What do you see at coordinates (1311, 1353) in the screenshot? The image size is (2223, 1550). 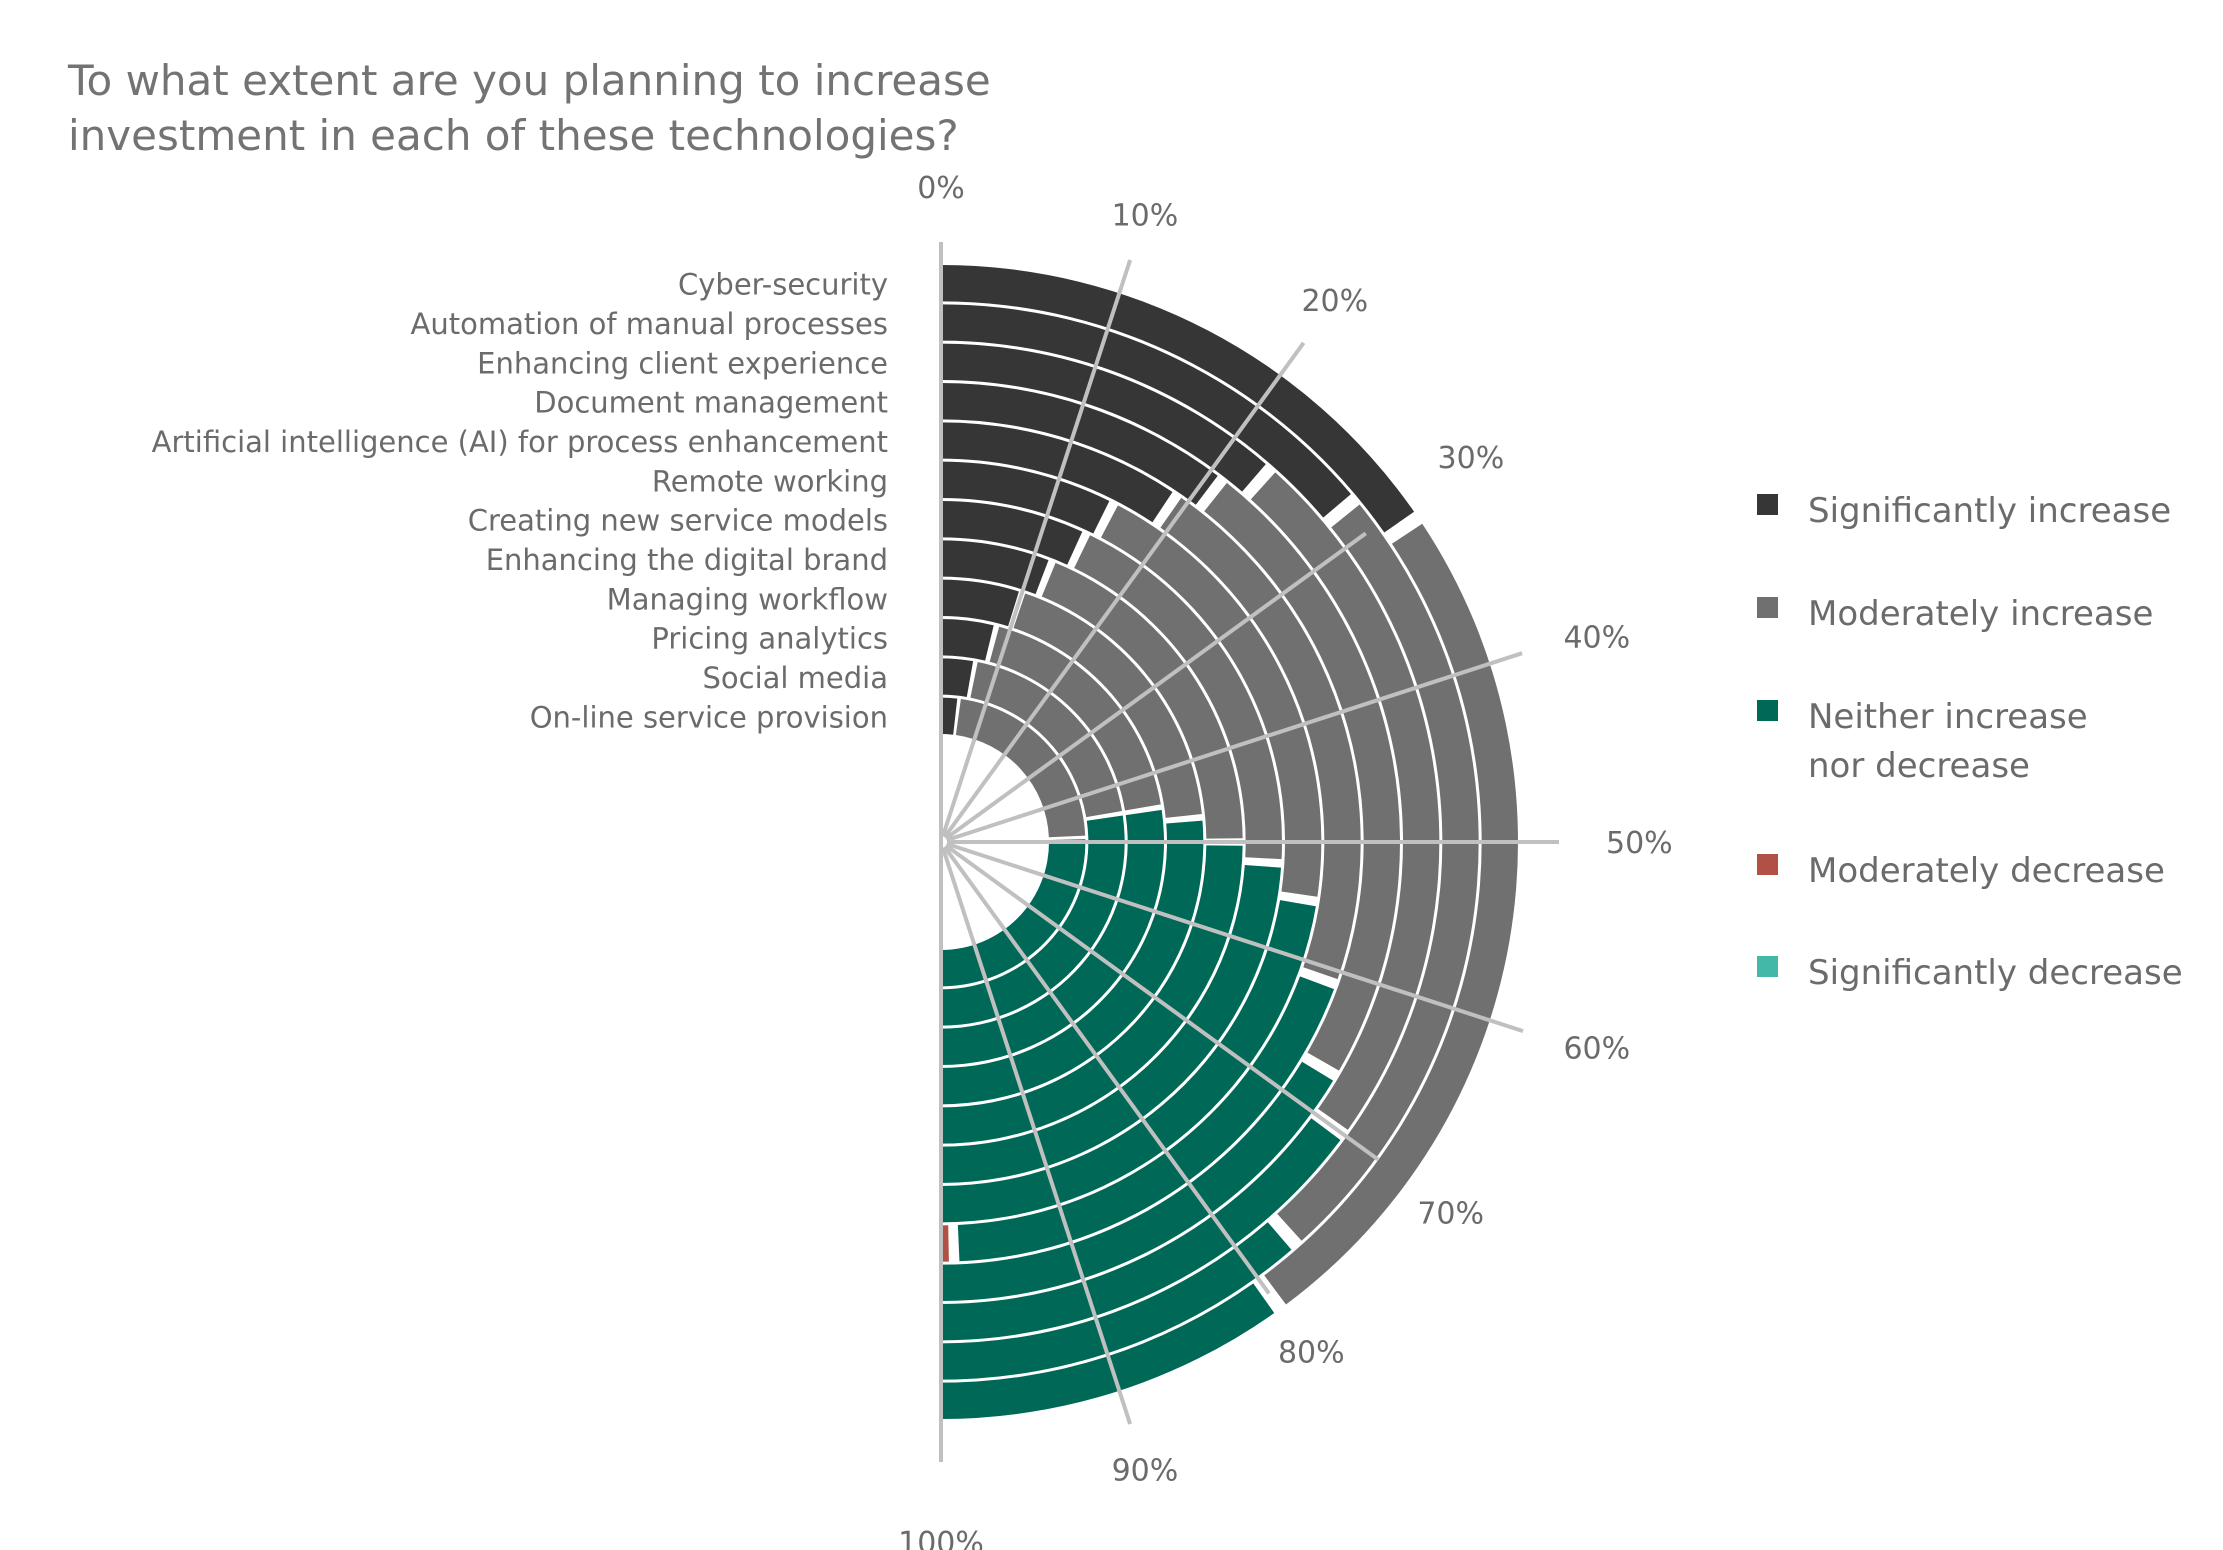 I see `tick-label-80pct: 80%` at bounding box center [1311, 1353].